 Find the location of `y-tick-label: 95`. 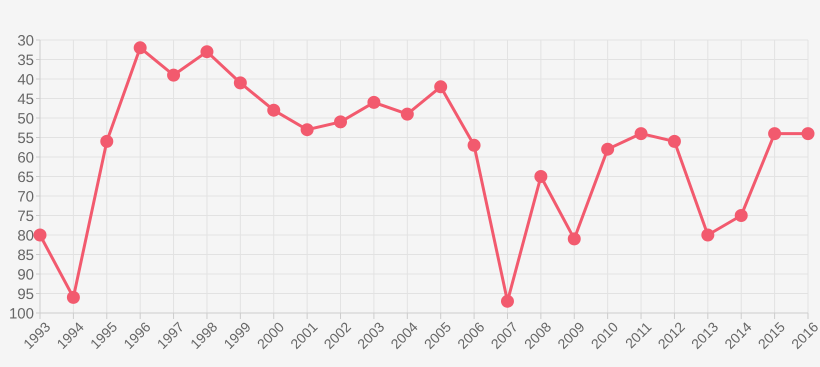

y-tick-label: 95 is located at coordinates (25, 294).